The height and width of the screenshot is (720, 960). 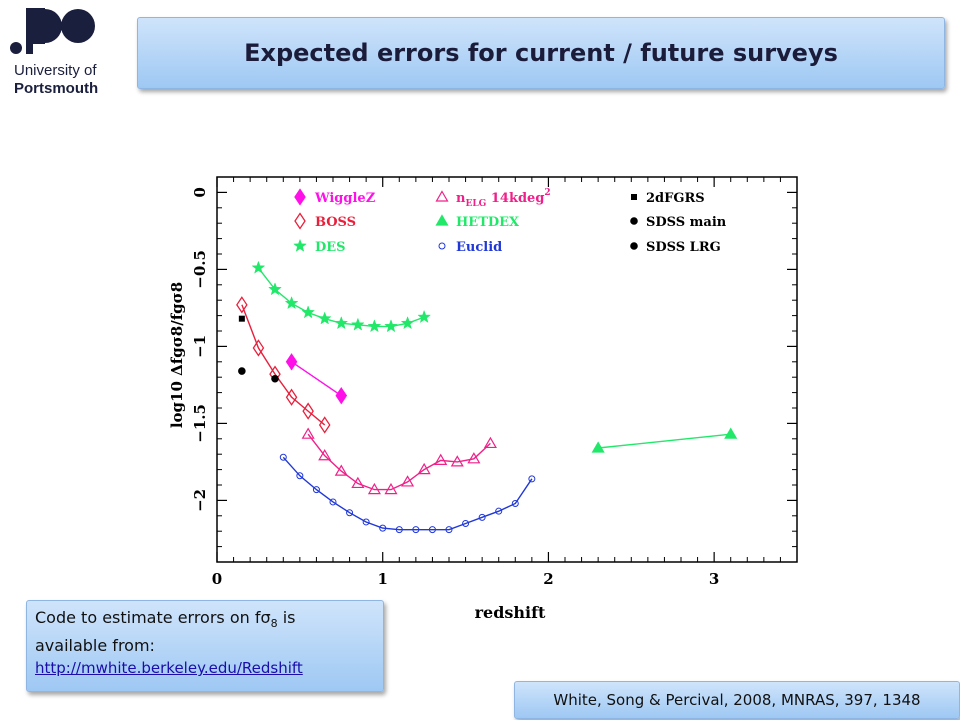 I want to click on y-tick-label: −1.5, so click(x=200, y=423).